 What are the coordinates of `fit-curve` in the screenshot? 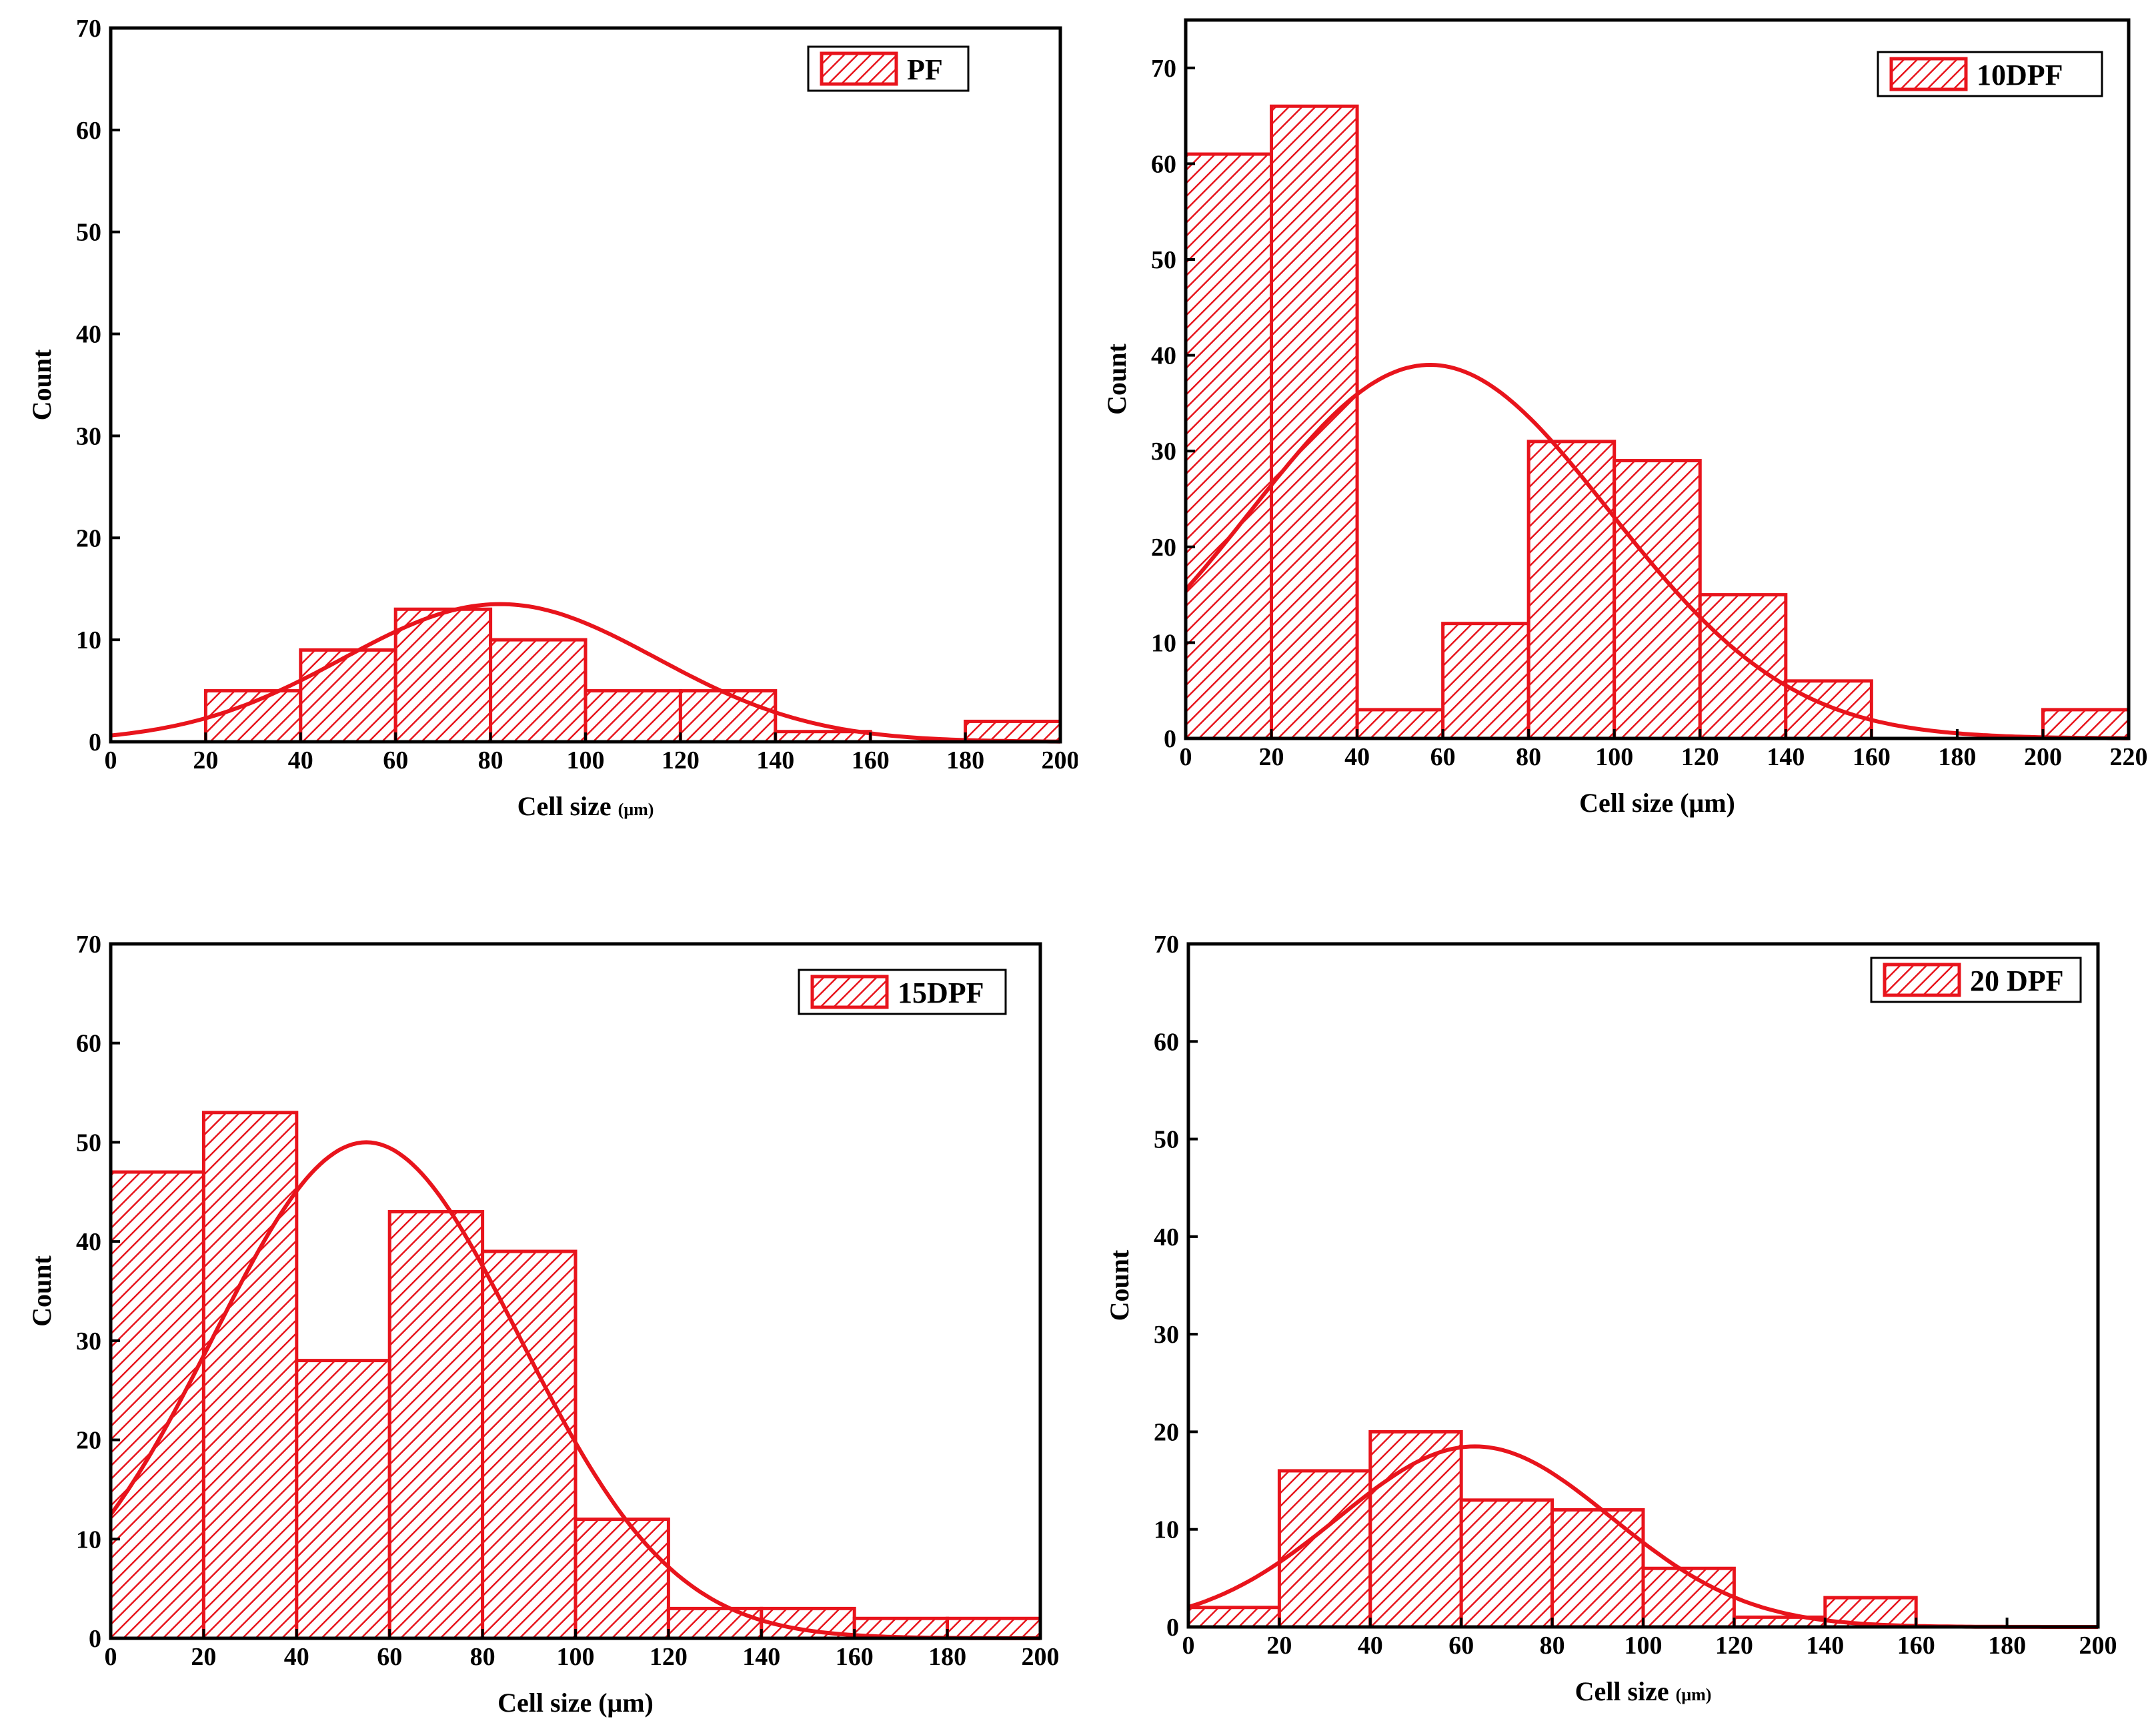 It's located at (1656, 551).